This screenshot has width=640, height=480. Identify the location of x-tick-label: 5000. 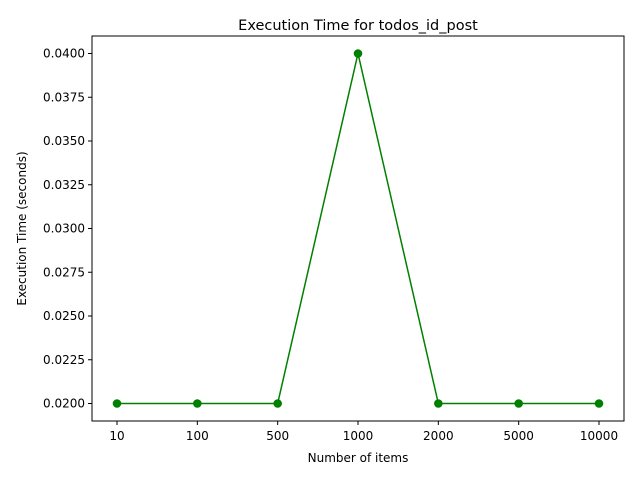
(518, 436).